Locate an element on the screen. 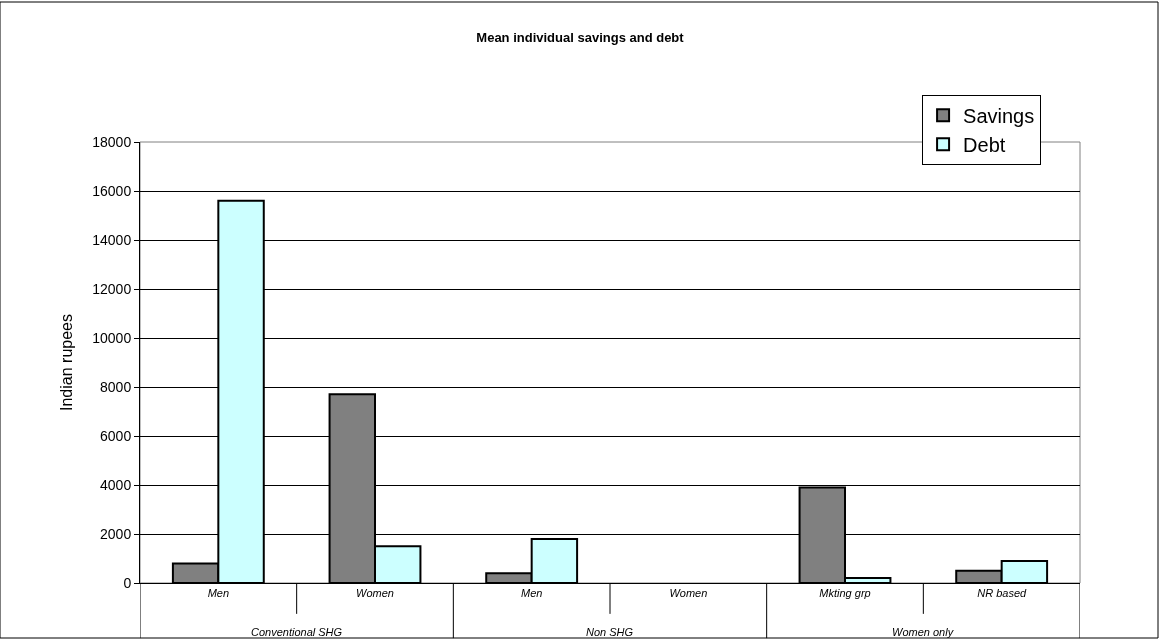  y-tick-label: 12000 is located at coordinates (112, 288).